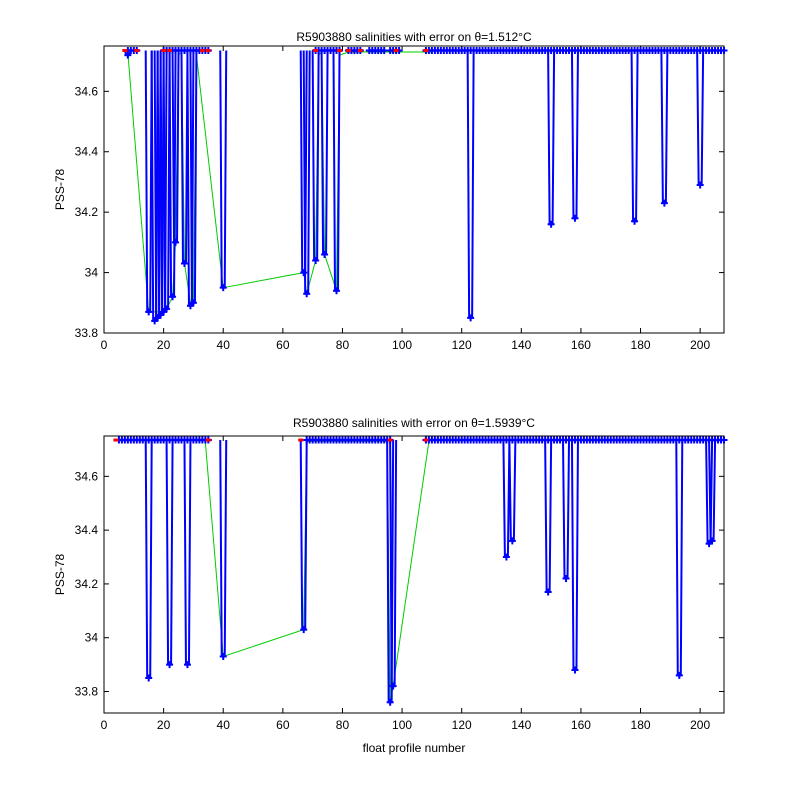 Image resolution: width=800 pixels, height=800 pixels. Describe the element at coordinates (700, 345) in the screenshot. I see `top-chart-xtick-label: 200` at that location.